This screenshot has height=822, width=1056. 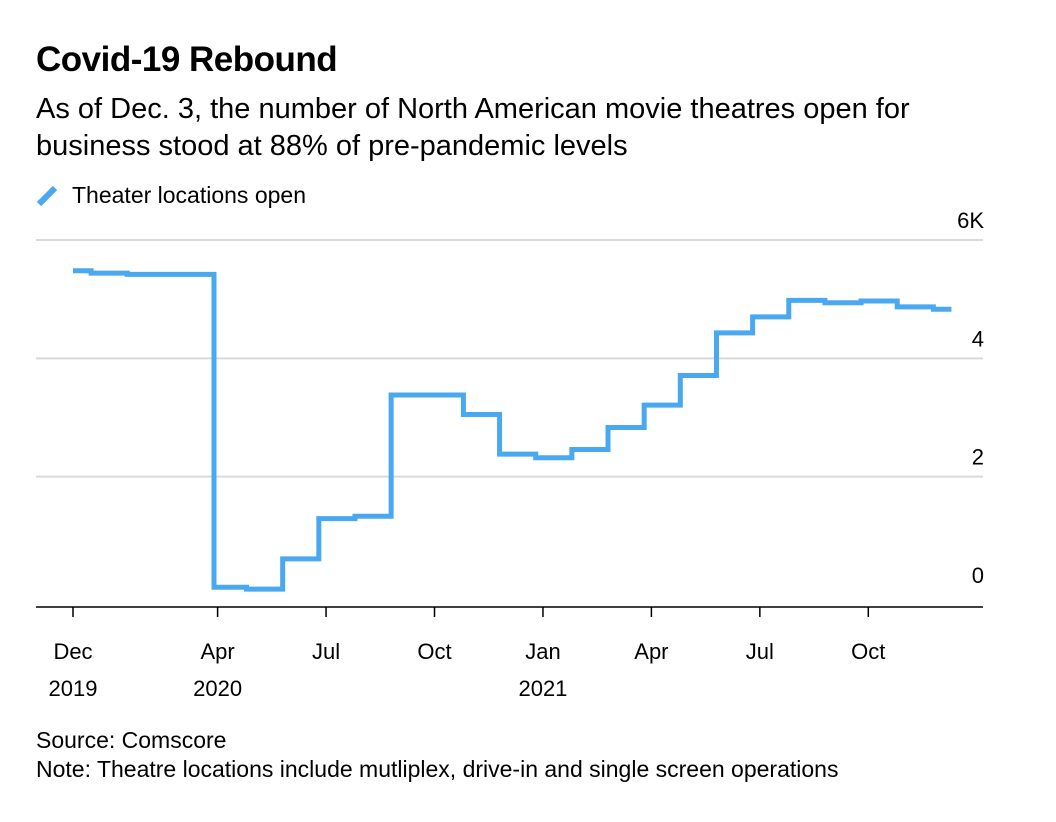 I want to click on legend: Theater locations open, so click(x=171, y=195).